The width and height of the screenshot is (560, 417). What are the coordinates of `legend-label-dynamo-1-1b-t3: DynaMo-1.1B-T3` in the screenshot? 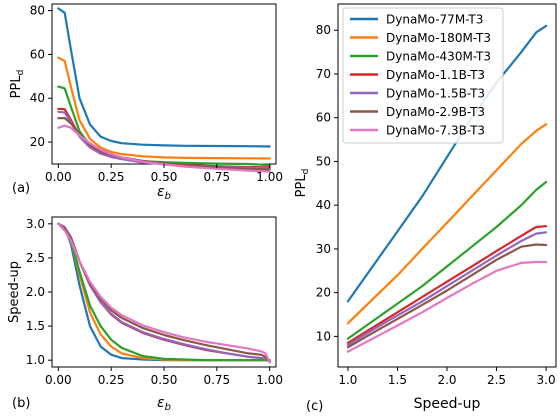 It's located at (435, 75).